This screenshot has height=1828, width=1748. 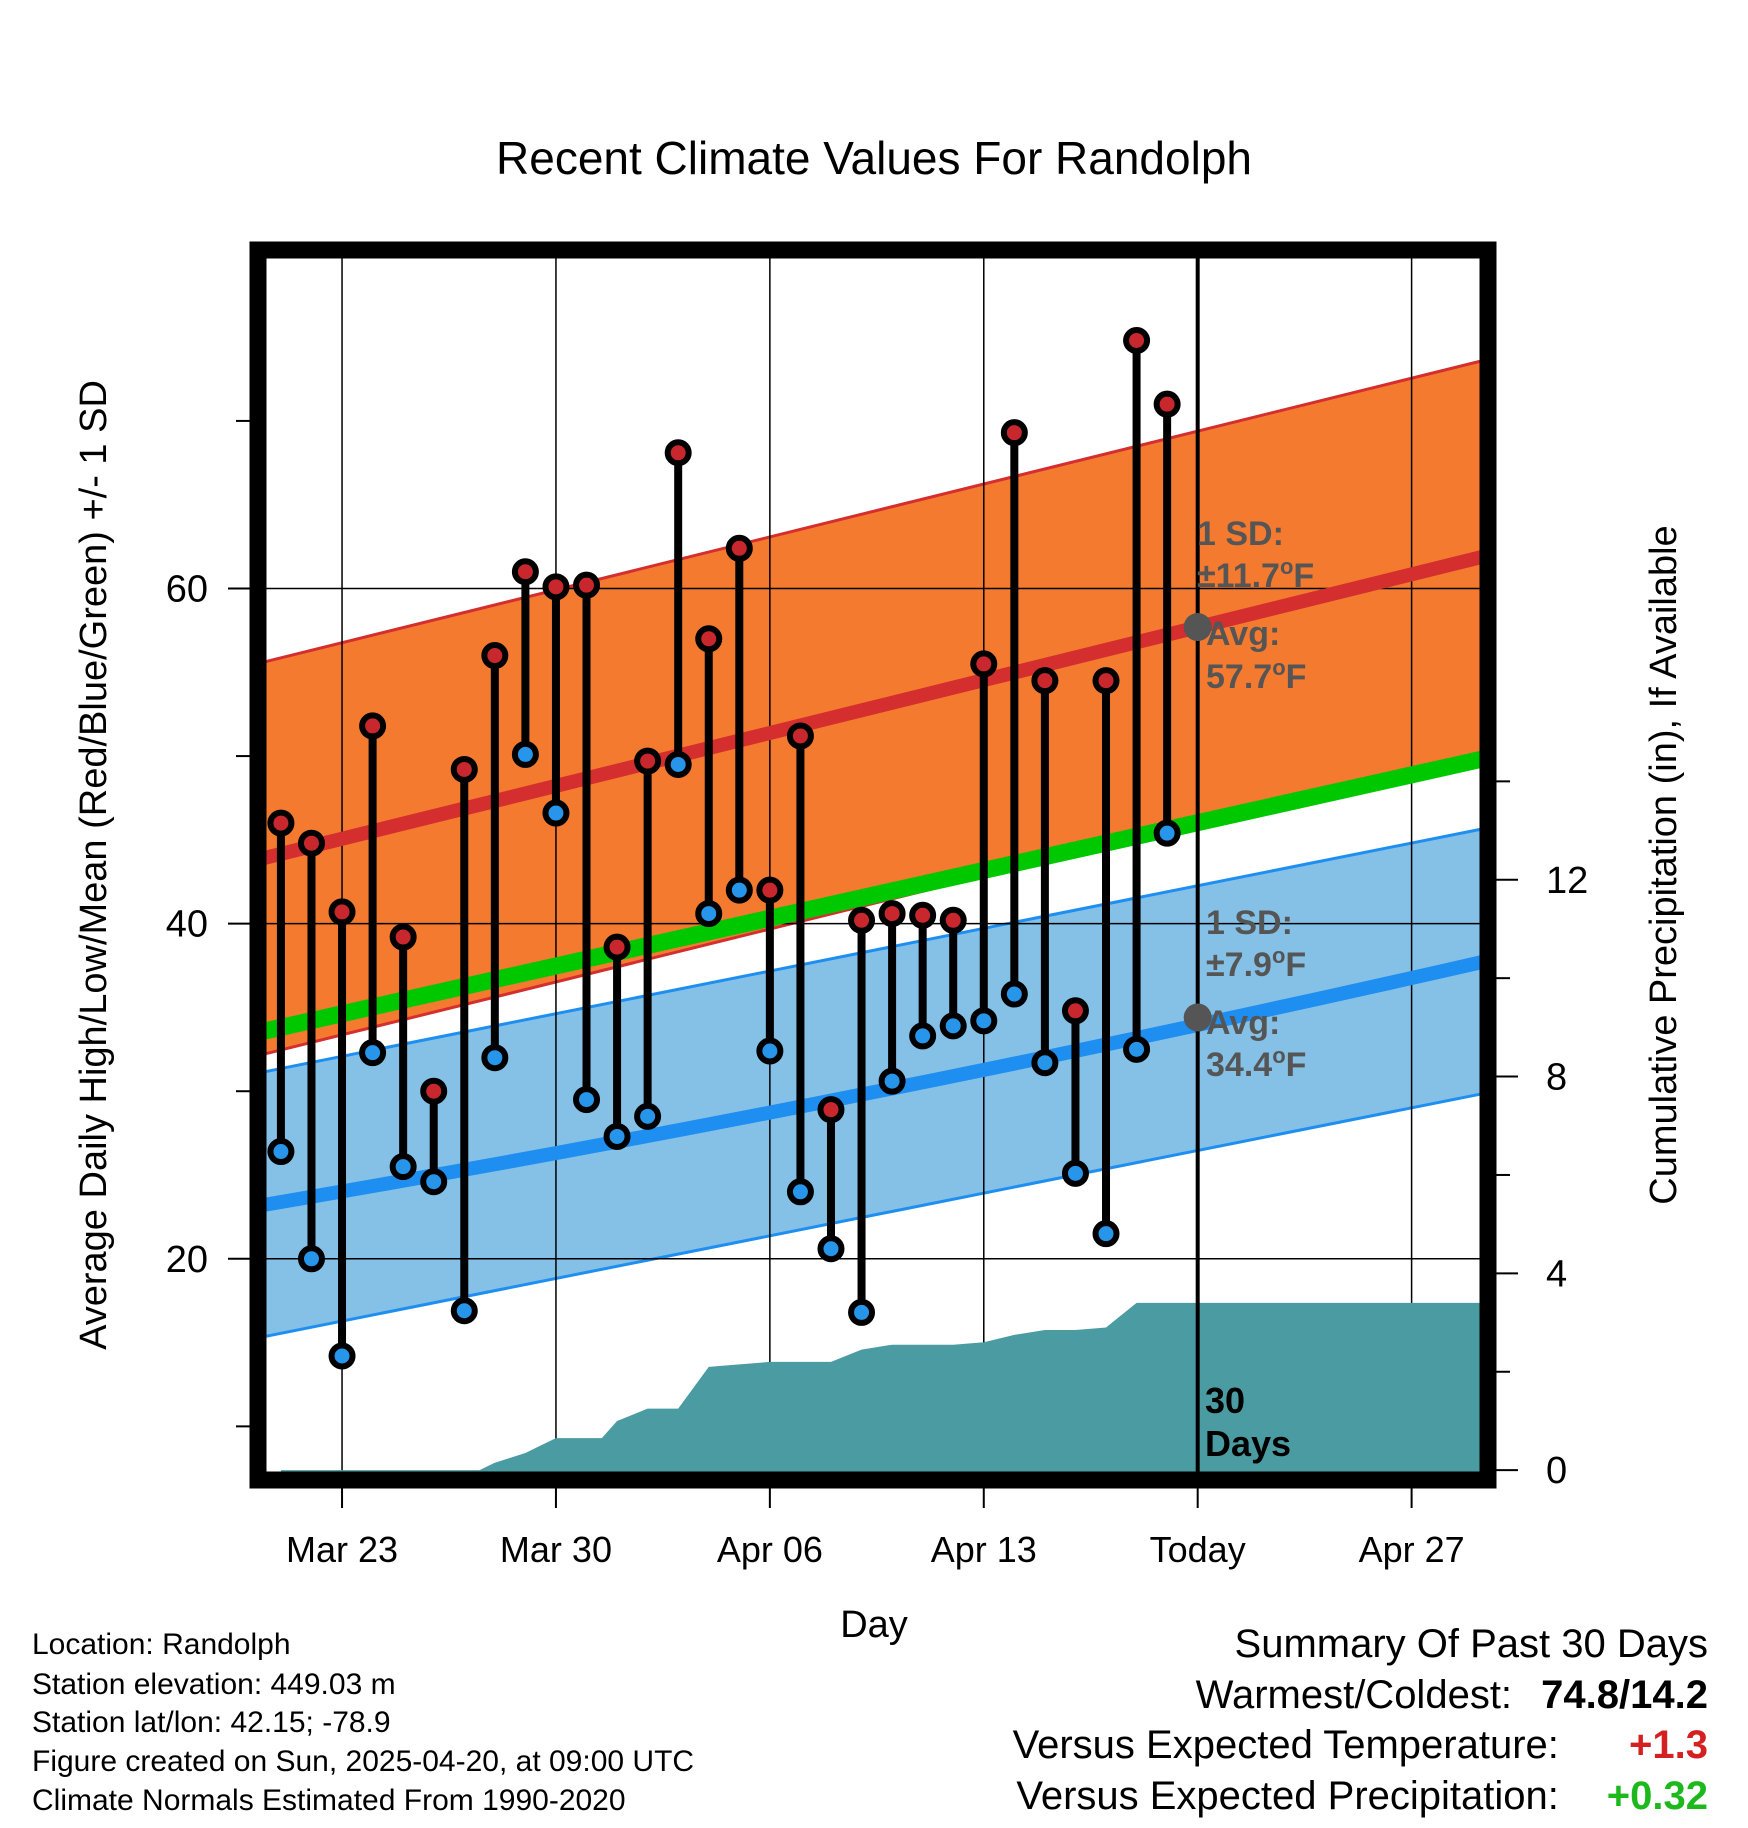 What do you see at coordinates (1556, 1274) in the screenshot?
I see `y2-tick-label: 4` at bounding box center [1556, 1274].